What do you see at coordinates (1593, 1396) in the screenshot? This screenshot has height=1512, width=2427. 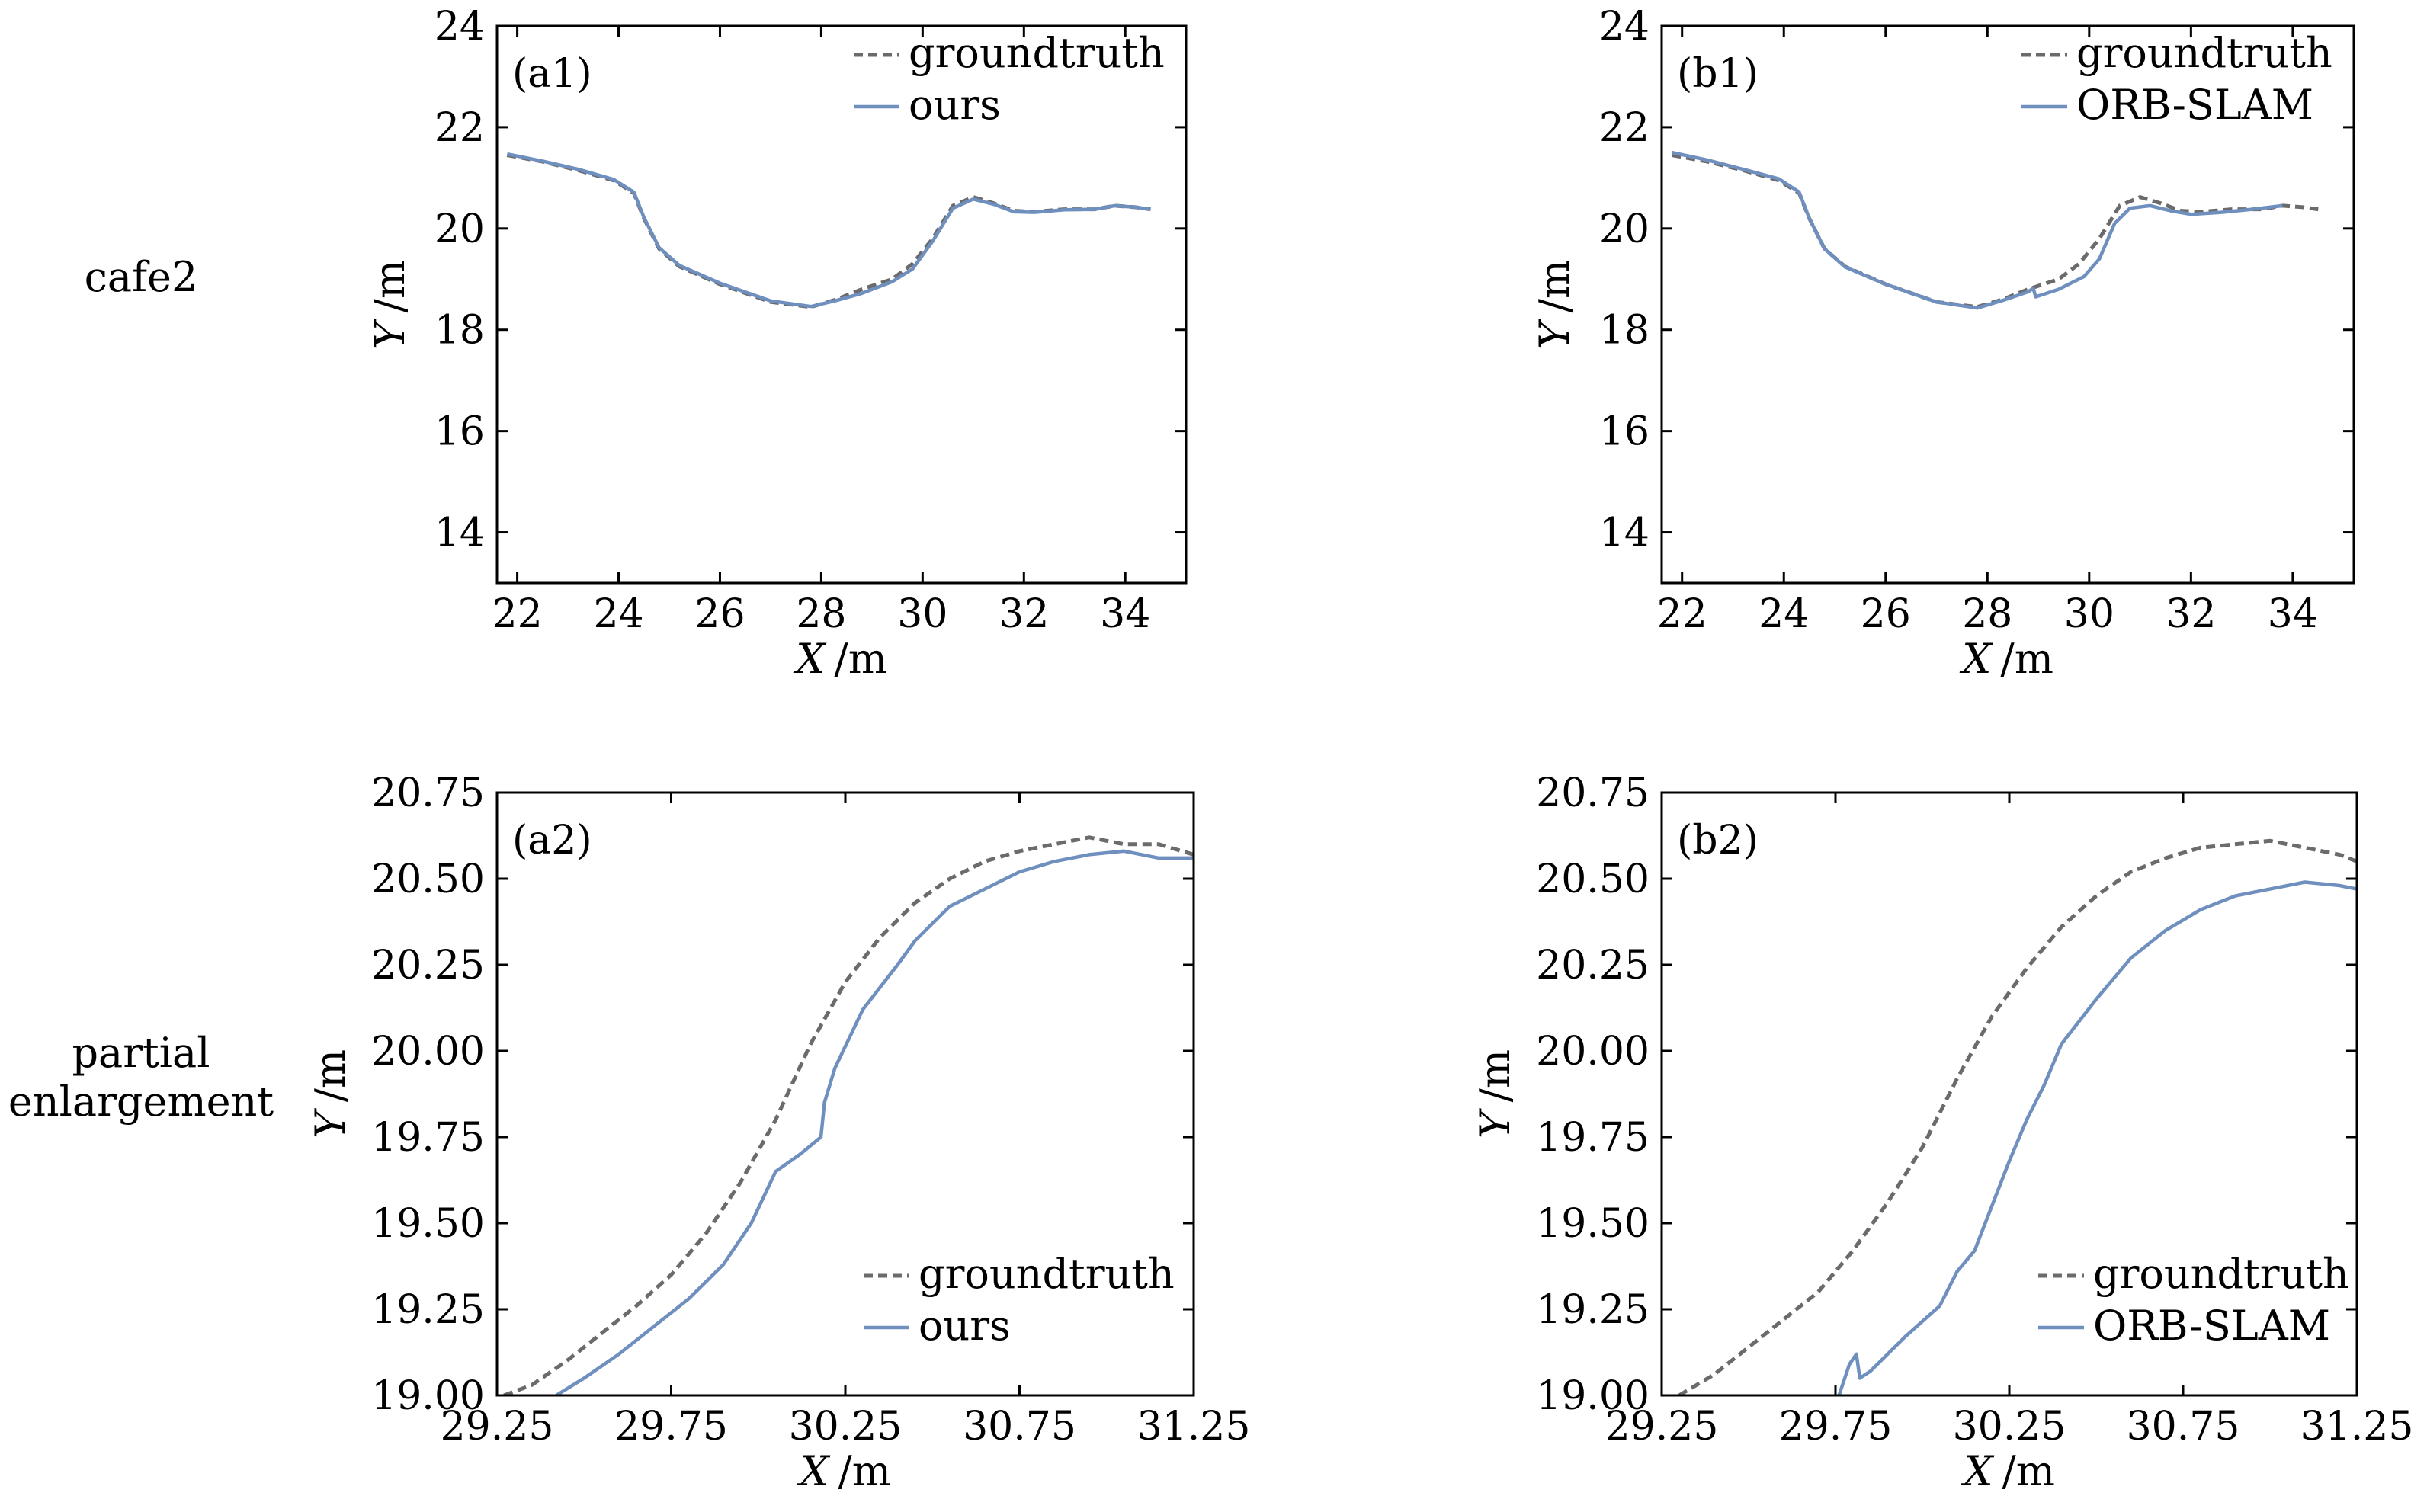 I see `y-tick-label: 19.00` at bounding box center [1593, 1396].